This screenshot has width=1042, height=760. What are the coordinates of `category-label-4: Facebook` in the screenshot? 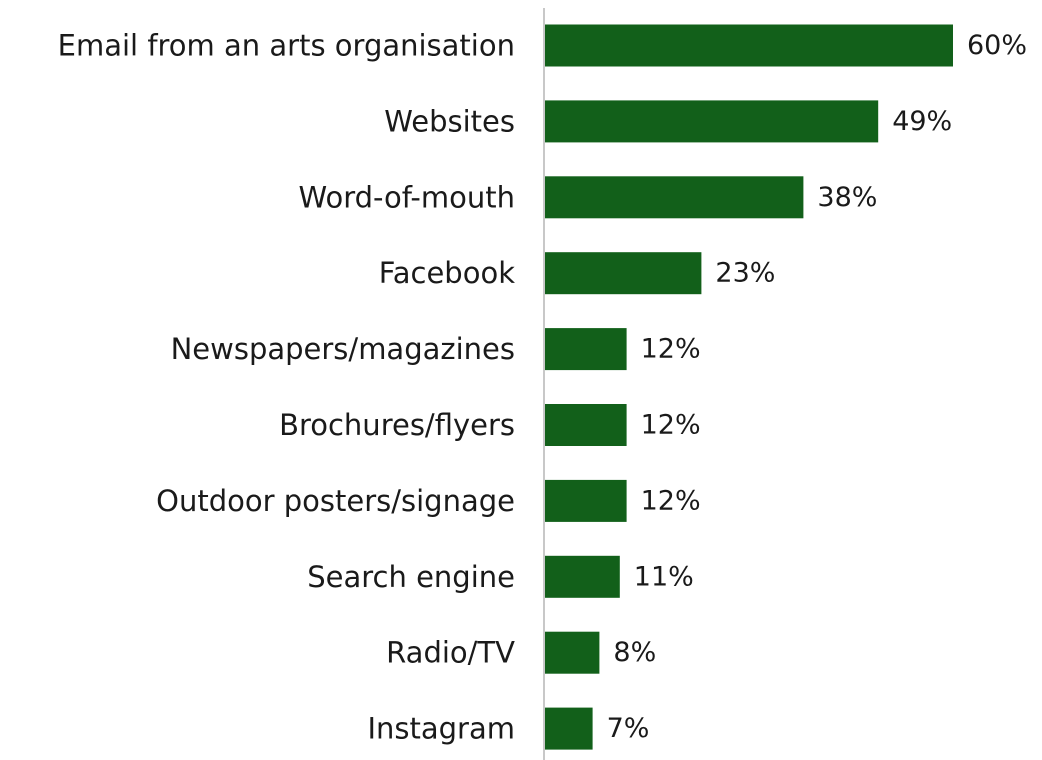 It's located at (447, 273).